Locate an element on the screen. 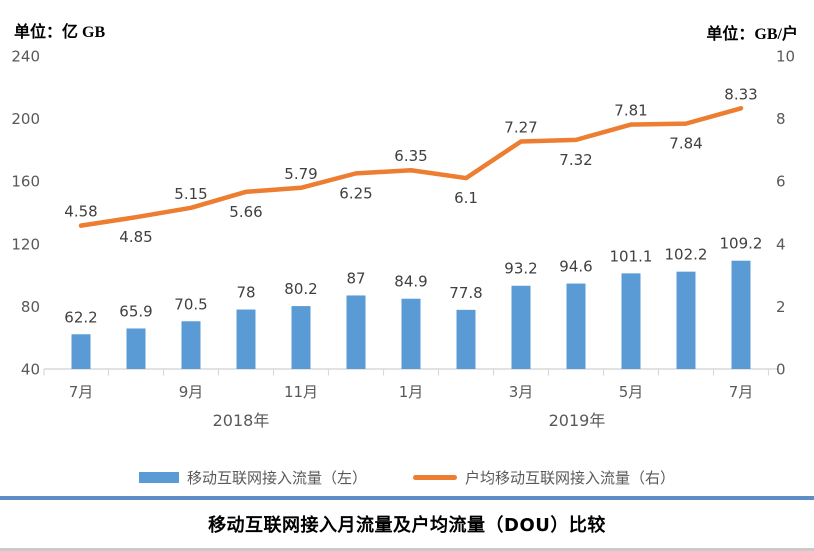 The width and height of the screenshot is (814, 551). left-axis-tick-label: 120 is located at coordinates (25, 244).